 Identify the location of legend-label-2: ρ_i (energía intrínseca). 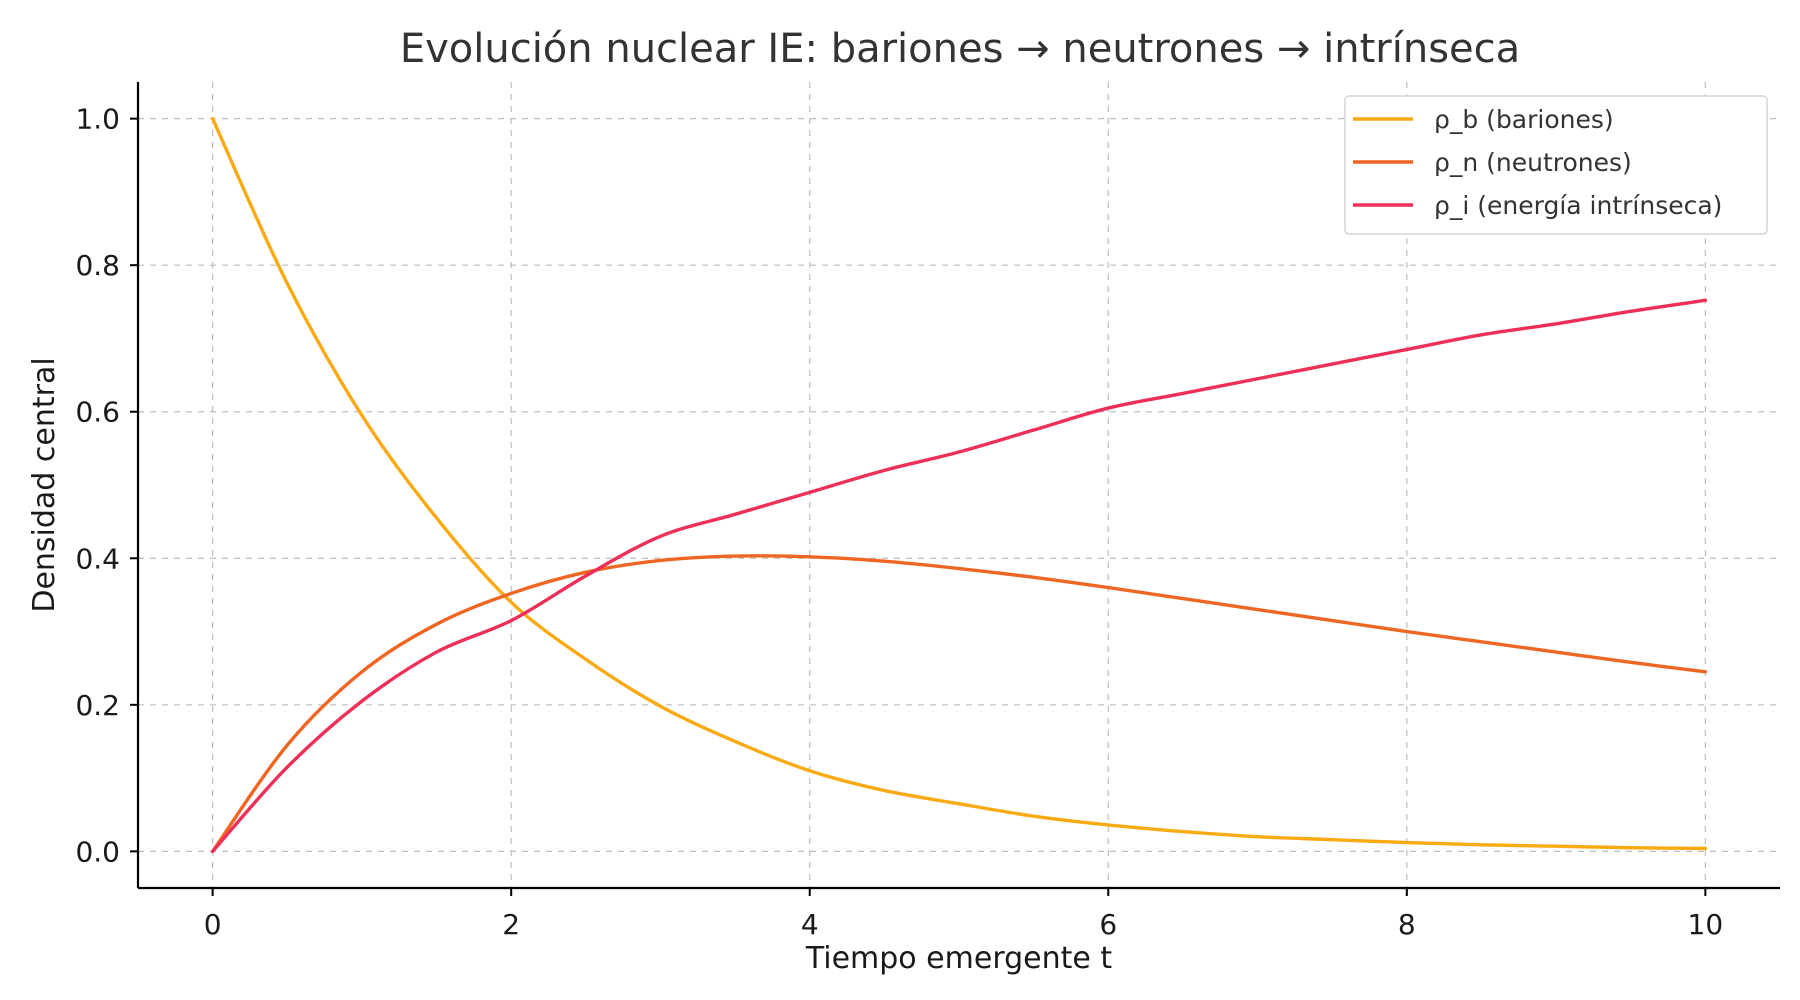
(1578, 205).